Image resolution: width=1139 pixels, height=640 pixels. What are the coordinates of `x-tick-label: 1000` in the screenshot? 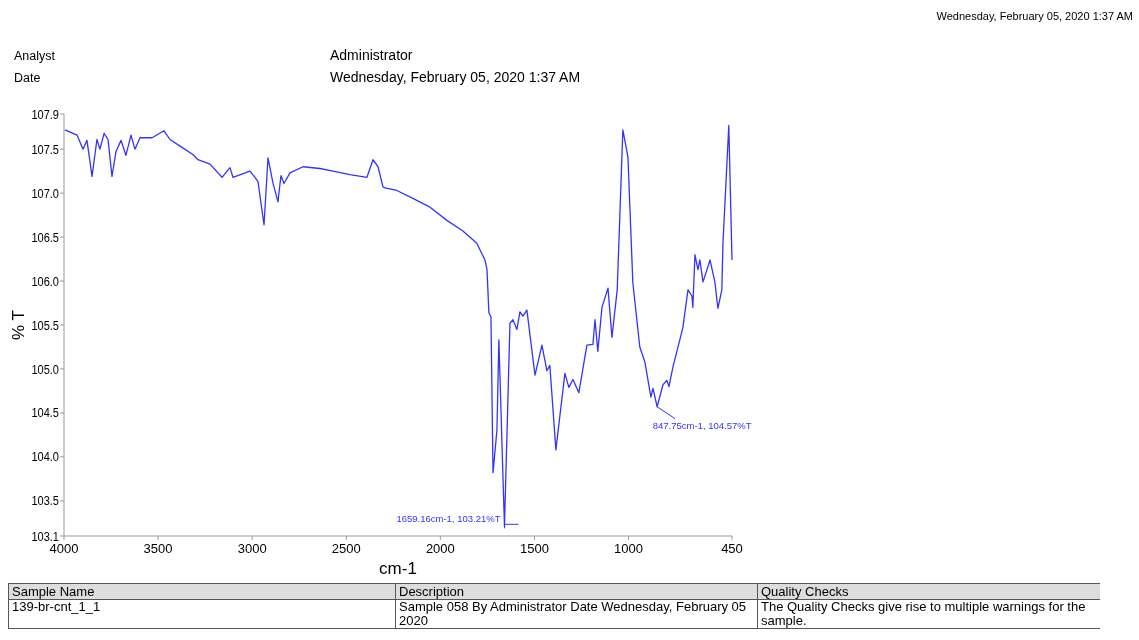 It's located at (628, 548).